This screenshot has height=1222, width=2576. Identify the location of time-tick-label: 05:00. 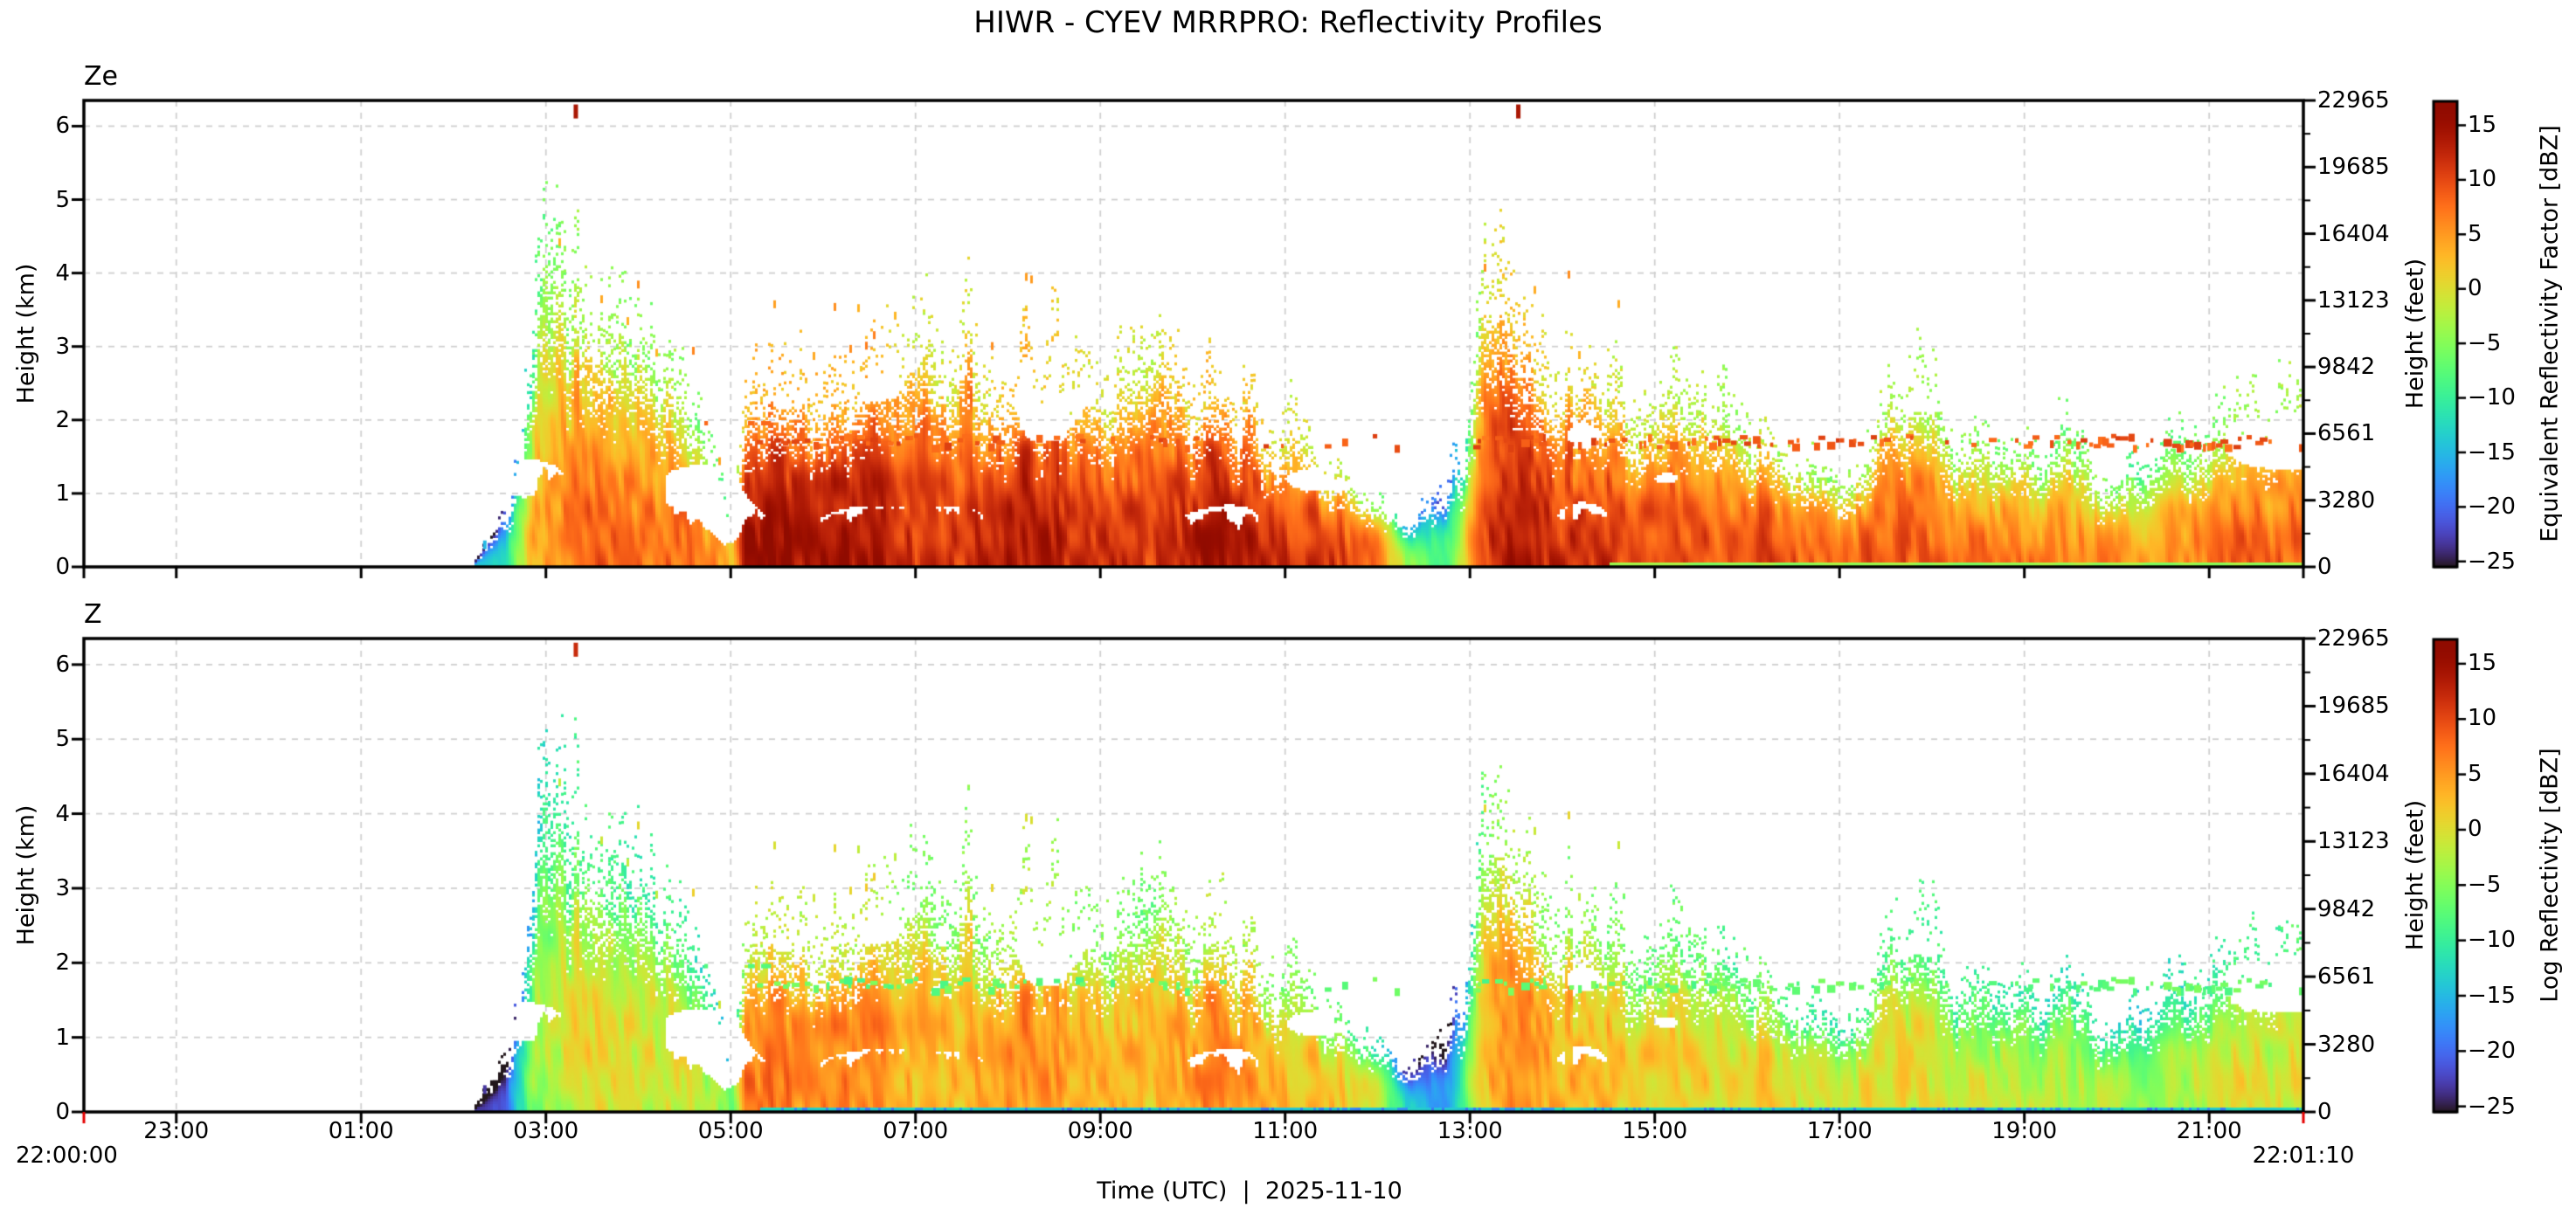
(730, 1131).